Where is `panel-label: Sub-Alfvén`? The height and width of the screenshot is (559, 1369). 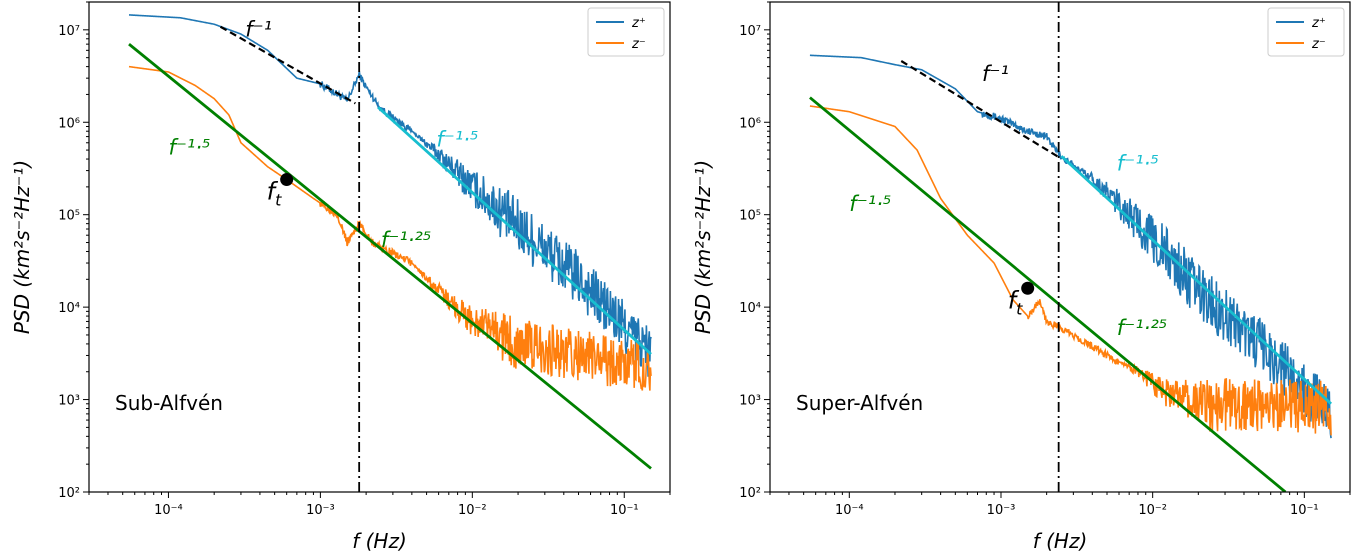 panel-label: Sub-Alfvén is located at coordinates (169, 403).